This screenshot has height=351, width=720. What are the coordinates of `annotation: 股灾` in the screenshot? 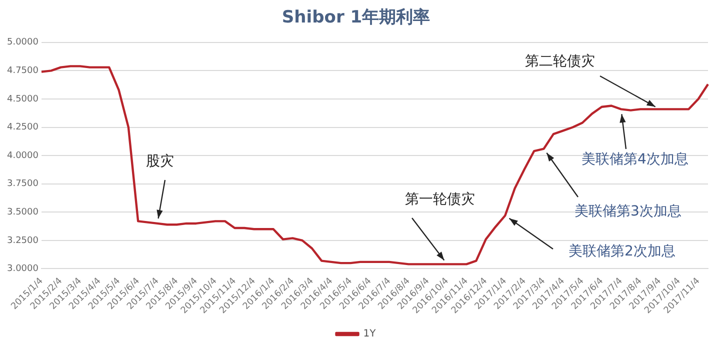 It's located at (160, 162).